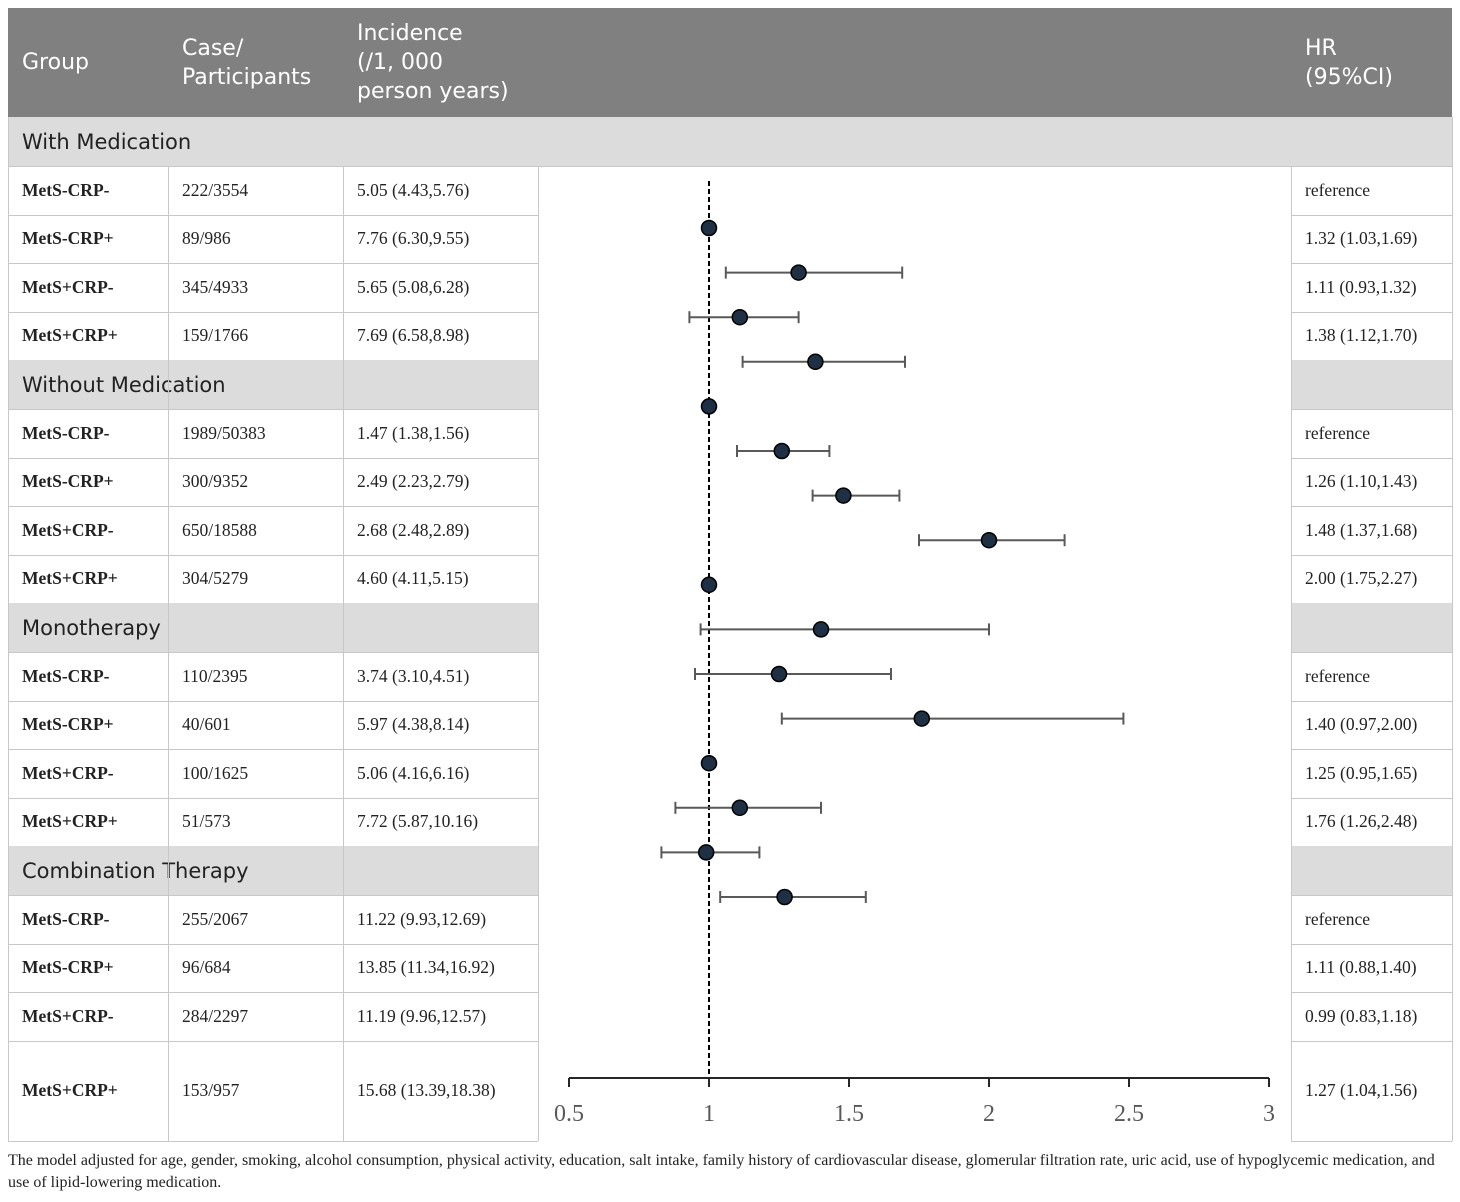 Image resolution: width=1460 pixels, height=1202 pixels. I want to click on hr-cell: 1.38 (1.12,1.70), so click(1361, 335).